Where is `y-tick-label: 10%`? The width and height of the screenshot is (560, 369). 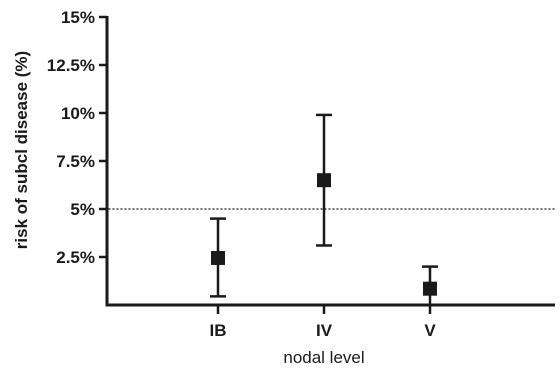 y-tick-label: 10% is located at coordinates (78, 113).